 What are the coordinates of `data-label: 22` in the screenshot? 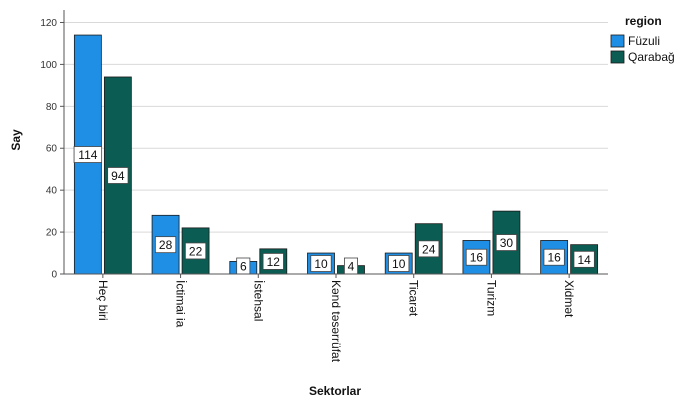 It's located at (196, 251).